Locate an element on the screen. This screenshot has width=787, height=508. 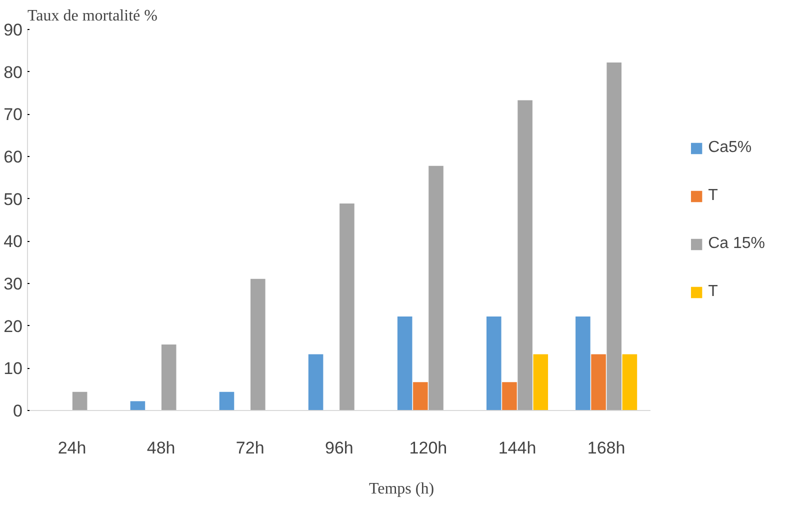
x-tick-label: 24h is located at coordinates (72, 448).